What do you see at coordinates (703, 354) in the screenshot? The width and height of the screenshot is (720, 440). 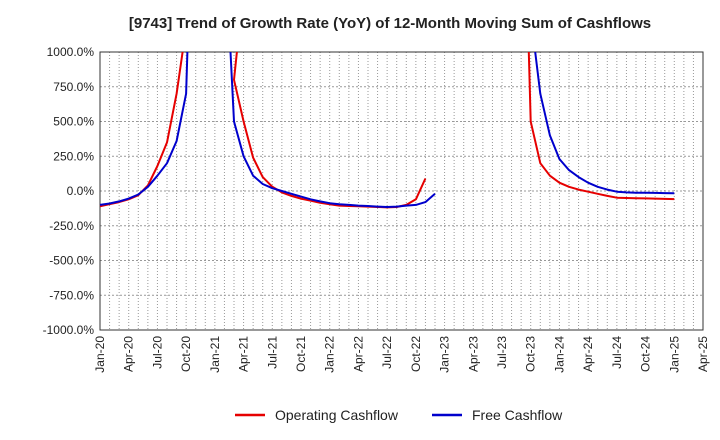 I see `x-tick-label: Apr-25` at bounding box center [703, 354].